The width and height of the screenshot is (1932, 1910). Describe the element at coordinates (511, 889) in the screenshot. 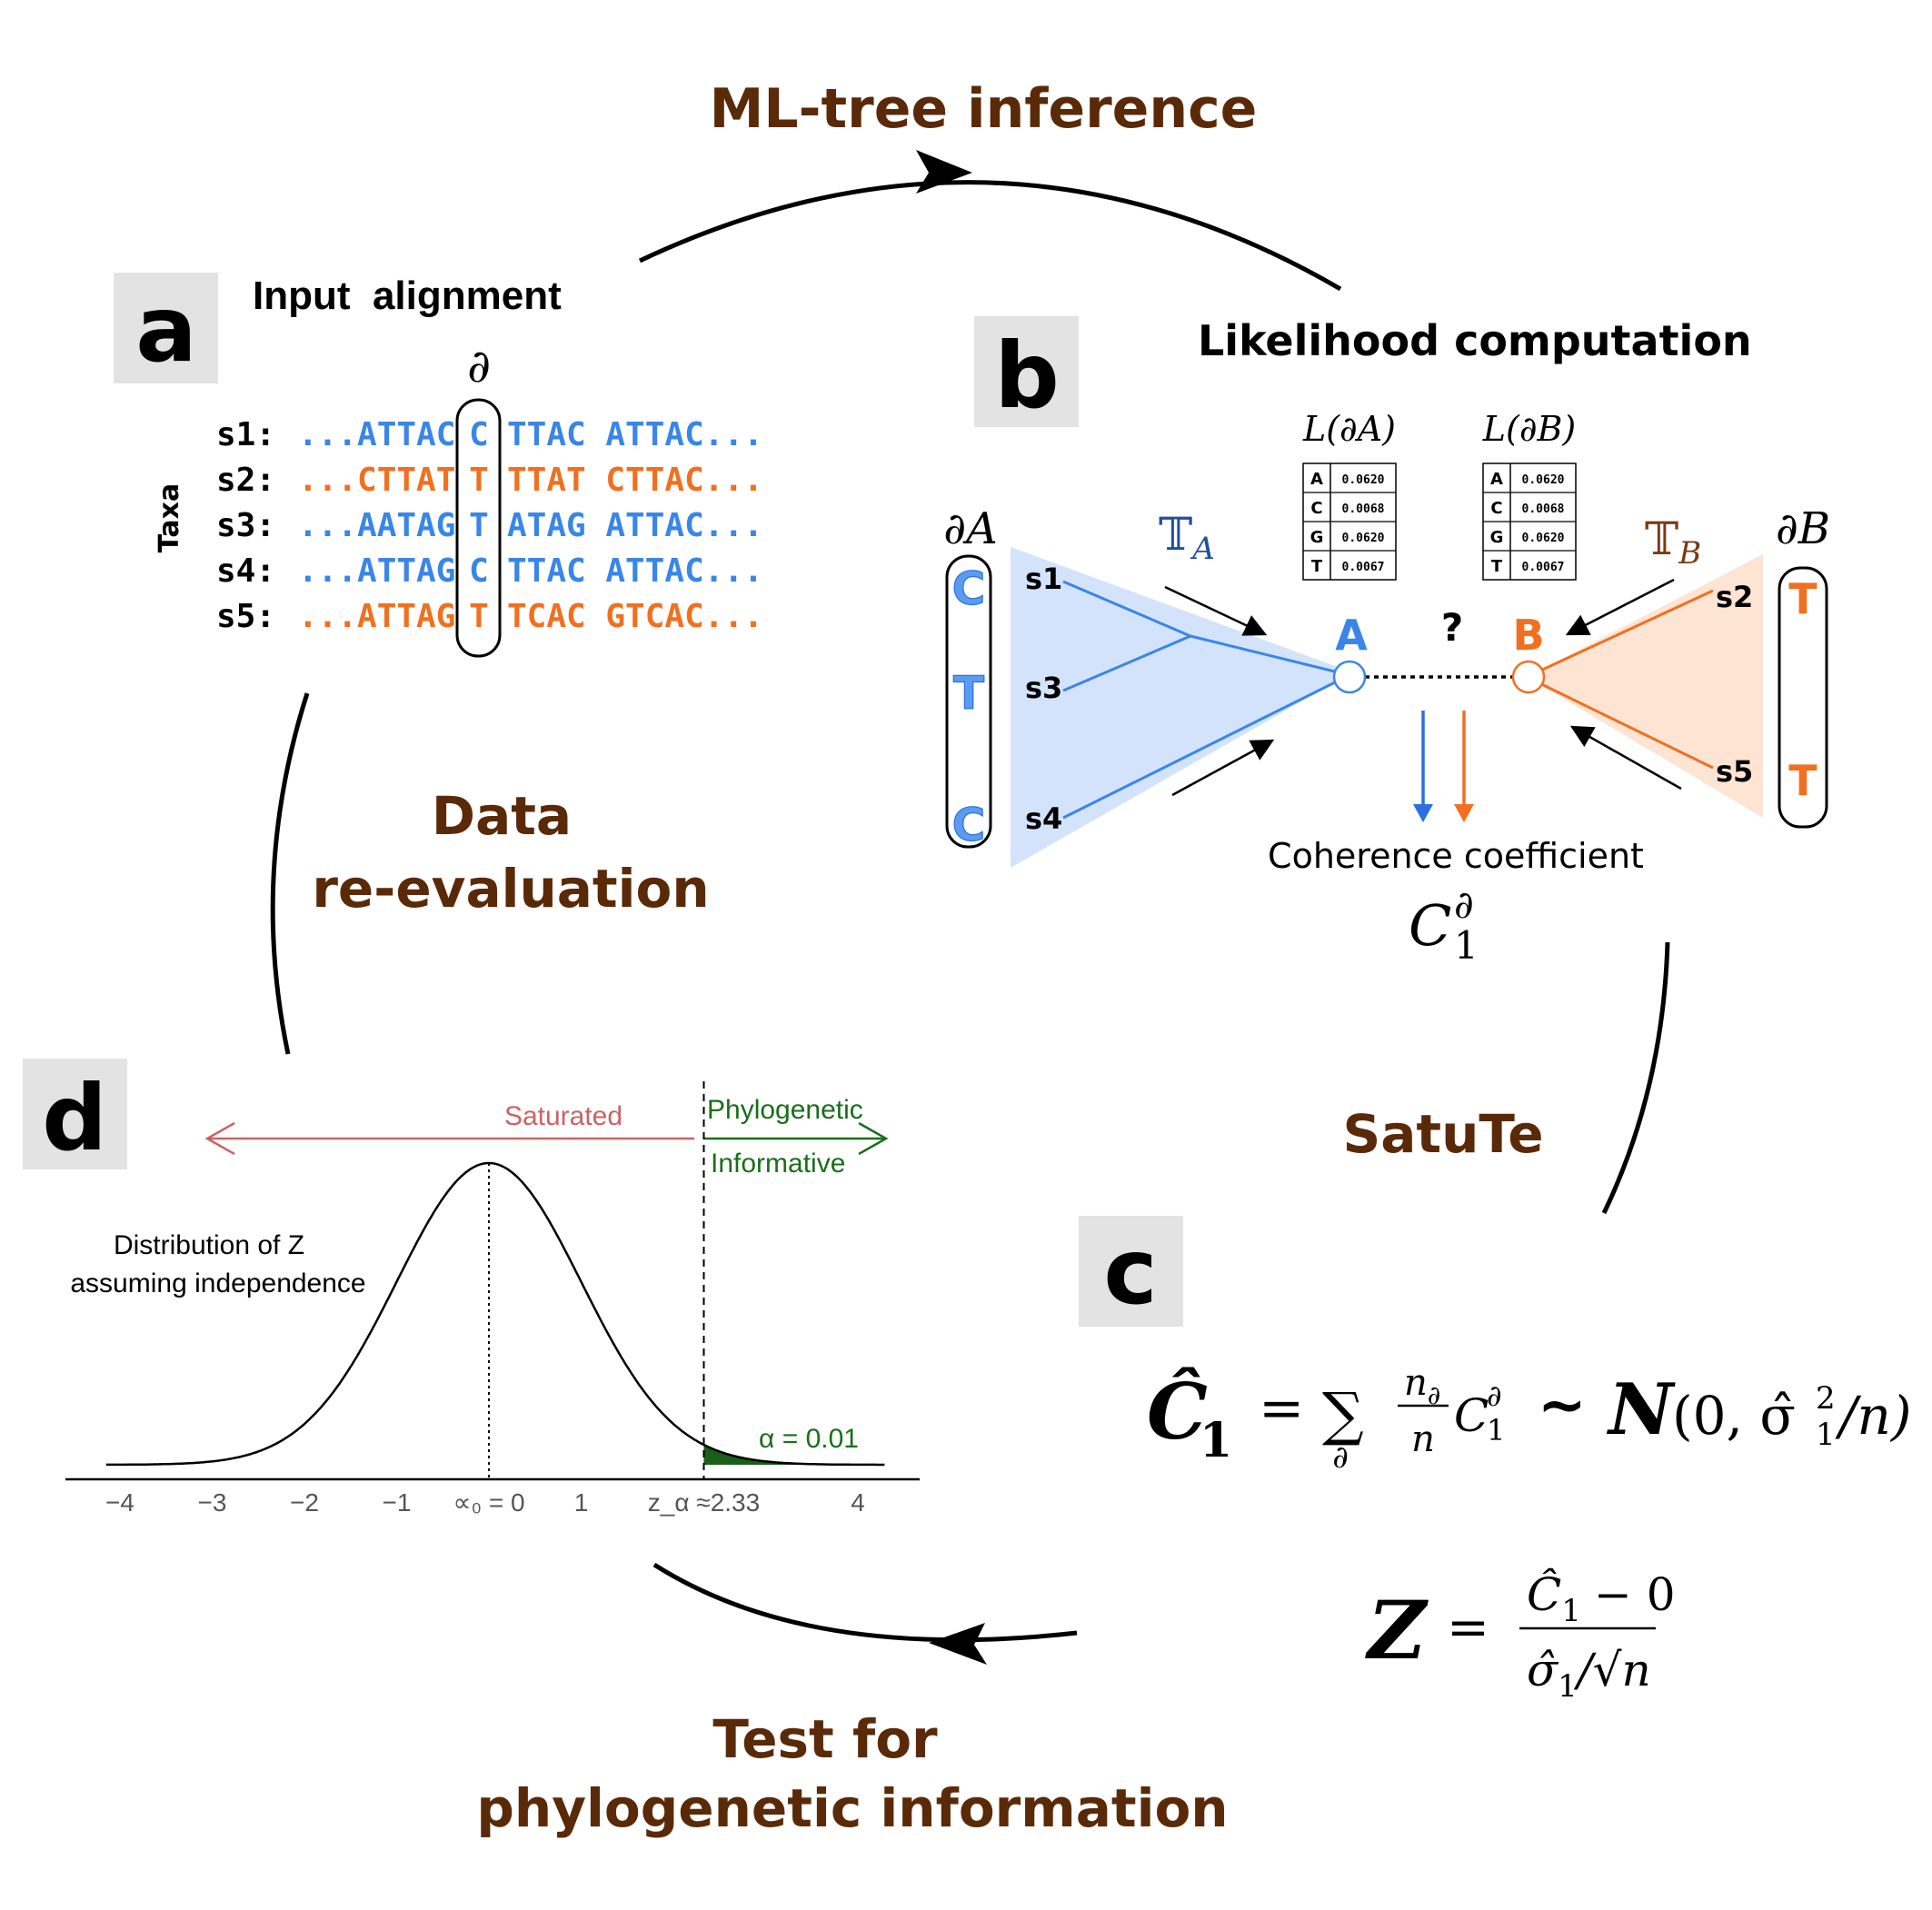

I see `data-reevaluation-label-2: re-evaluation` at that location.